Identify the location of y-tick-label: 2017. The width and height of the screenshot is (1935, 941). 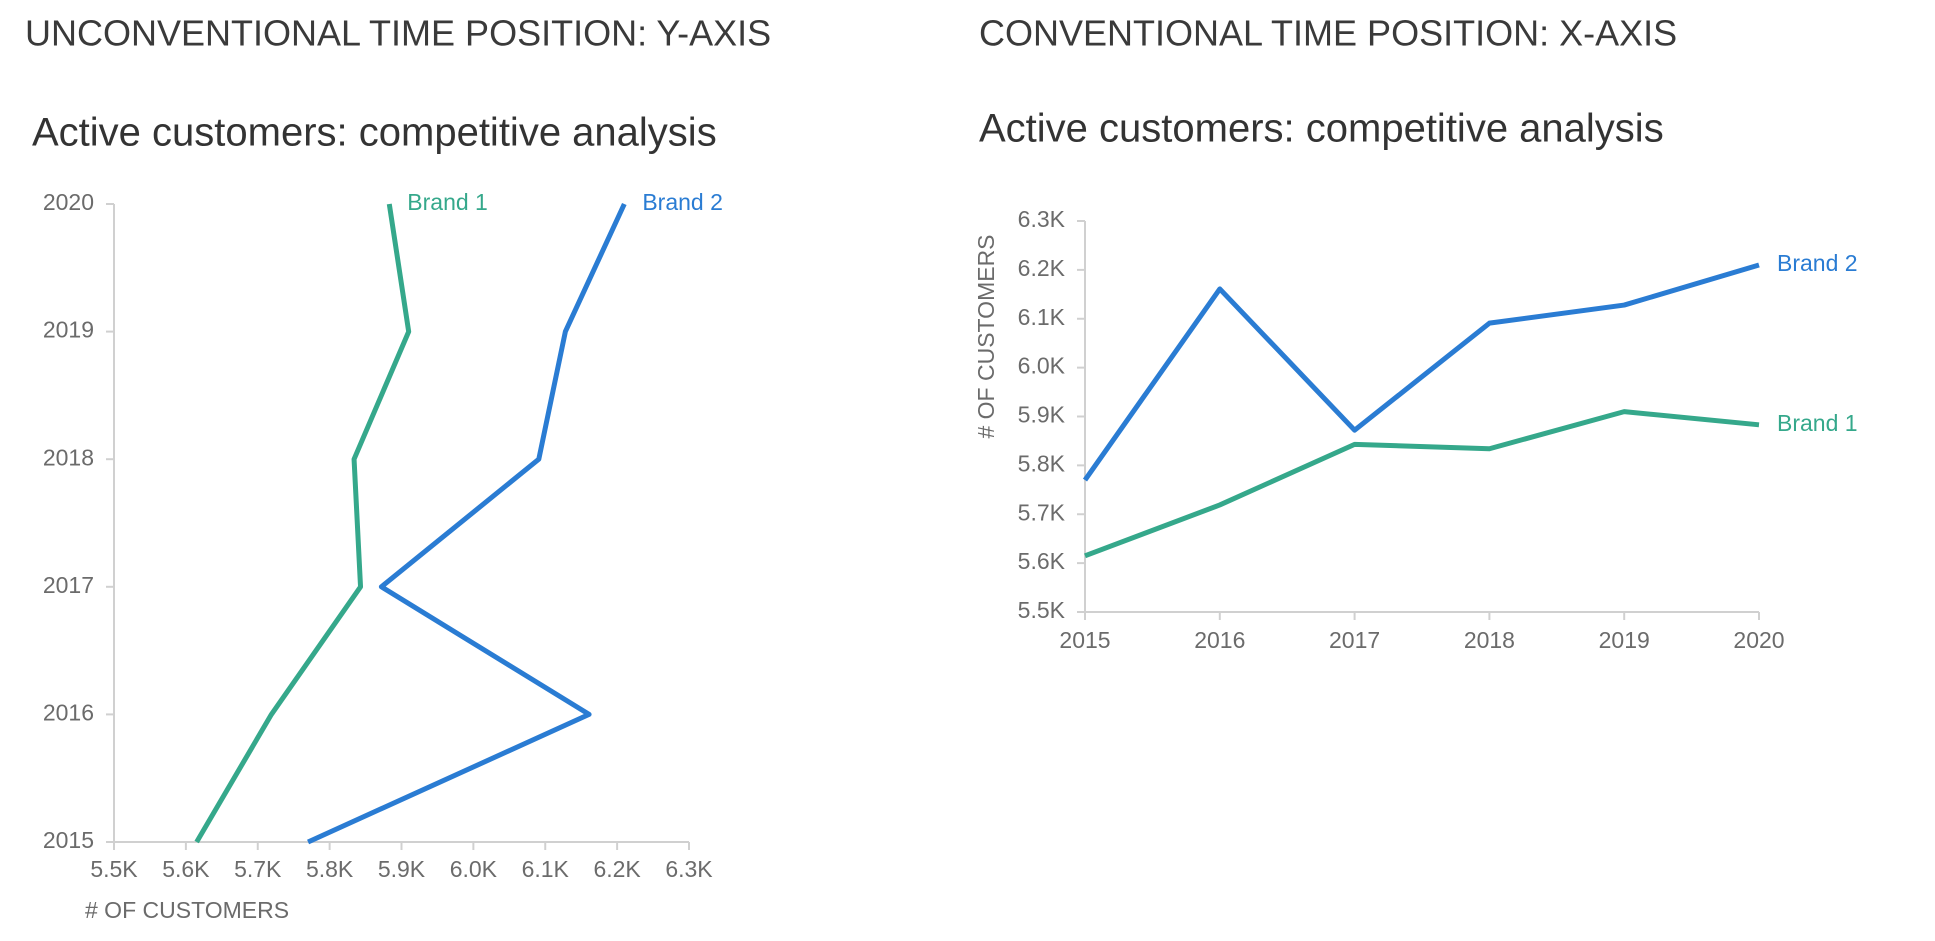
(68, 585).